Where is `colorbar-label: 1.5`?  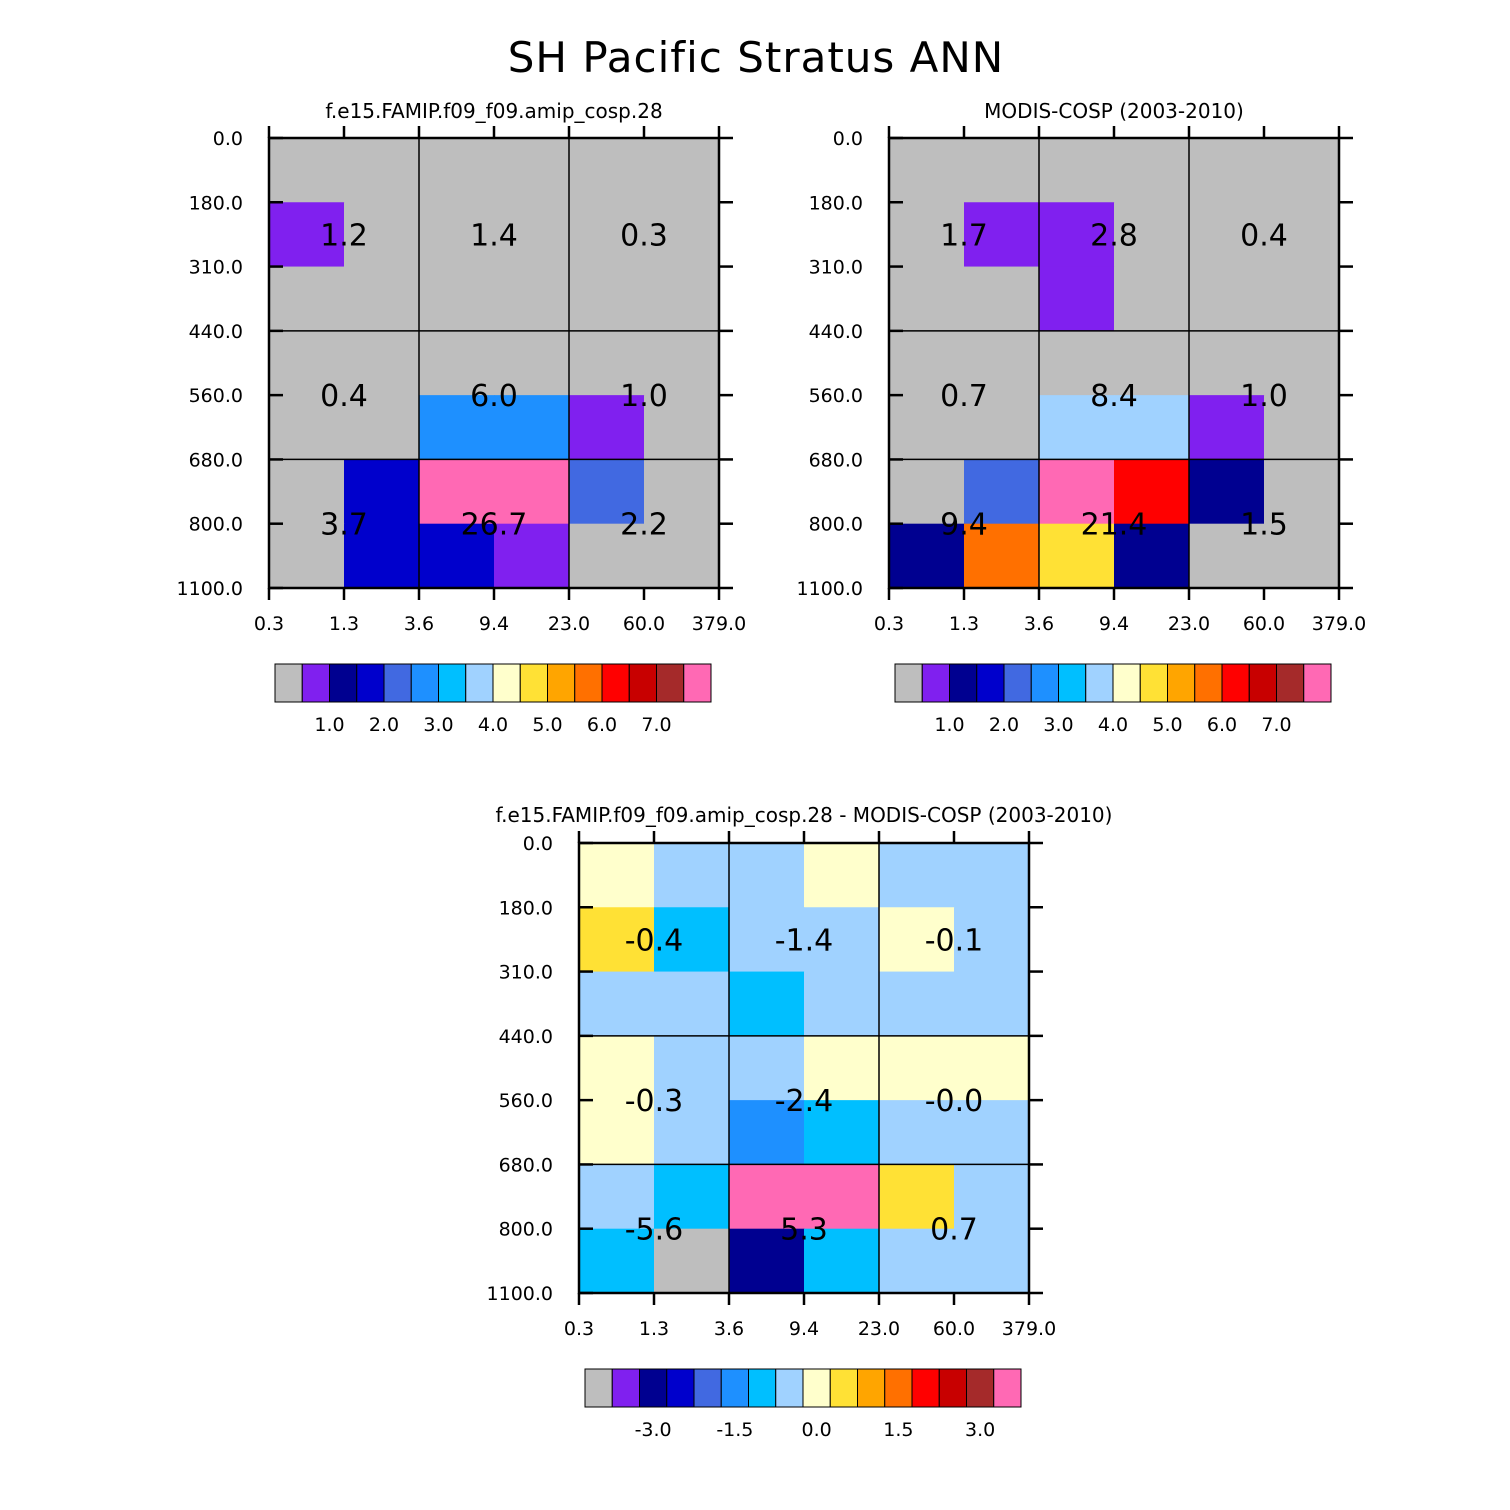
colorbar-label: 1.5 is located at coordinates (898, 1430).